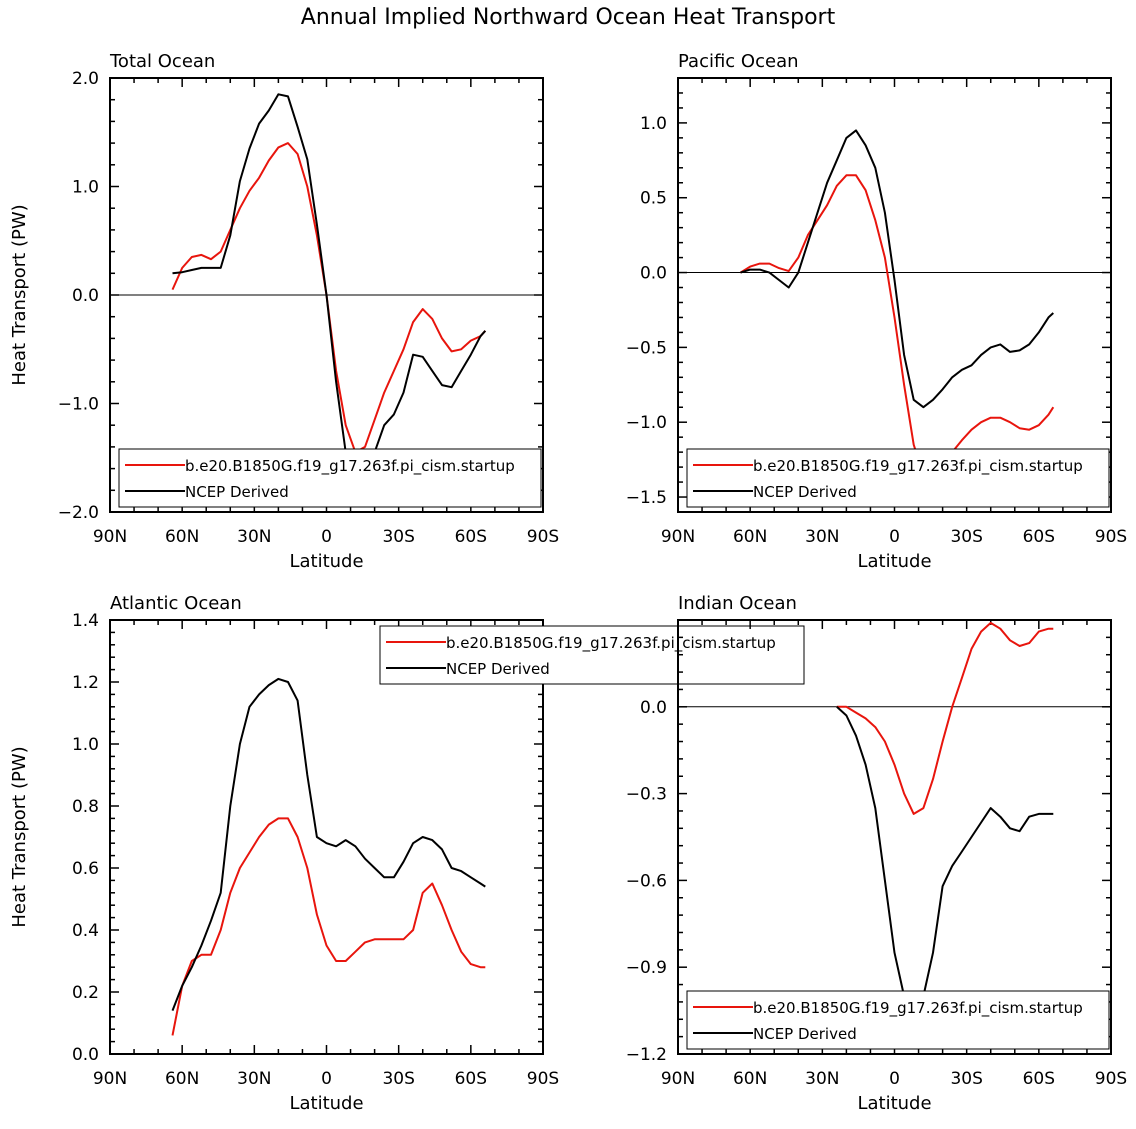 Image resolution: width=1136 pixels, height=1129 pixels. What do you see at coordinates (646, 498) in the screenshot?
I see `y-tick-label: −1.5` at bounding box center [646, 498].